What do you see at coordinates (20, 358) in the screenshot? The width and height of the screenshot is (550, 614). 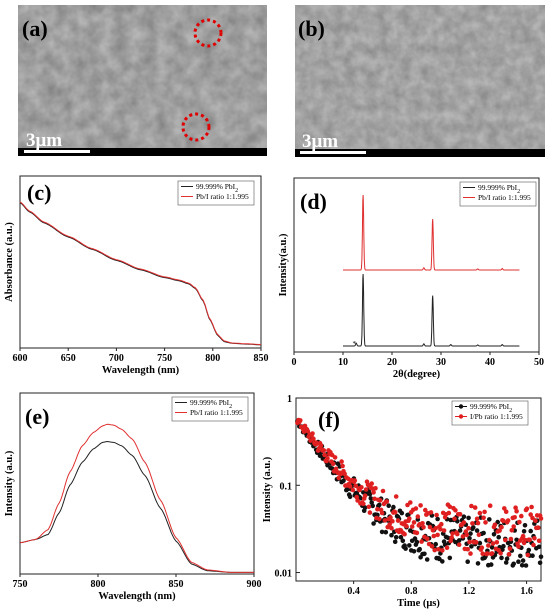 I see `x-tick-label: 600` at bounding box center [20, 358].